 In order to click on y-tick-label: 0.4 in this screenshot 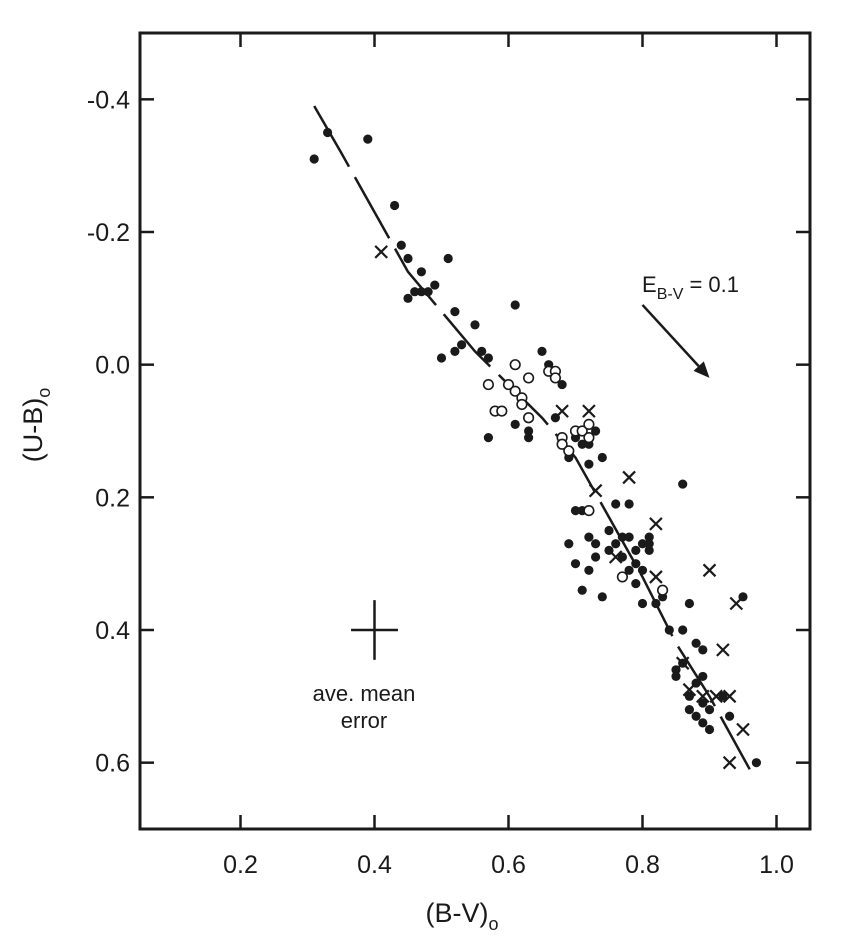, I will do `click(112, 631)`.